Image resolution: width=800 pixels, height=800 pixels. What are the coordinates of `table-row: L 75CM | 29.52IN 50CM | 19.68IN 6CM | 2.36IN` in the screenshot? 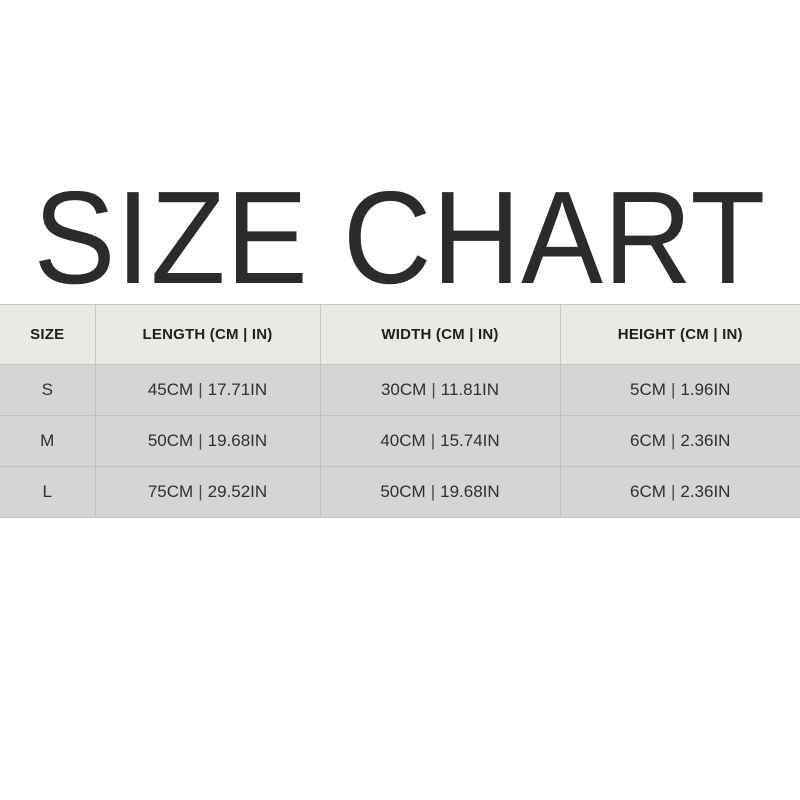 It's located at (400, 492).